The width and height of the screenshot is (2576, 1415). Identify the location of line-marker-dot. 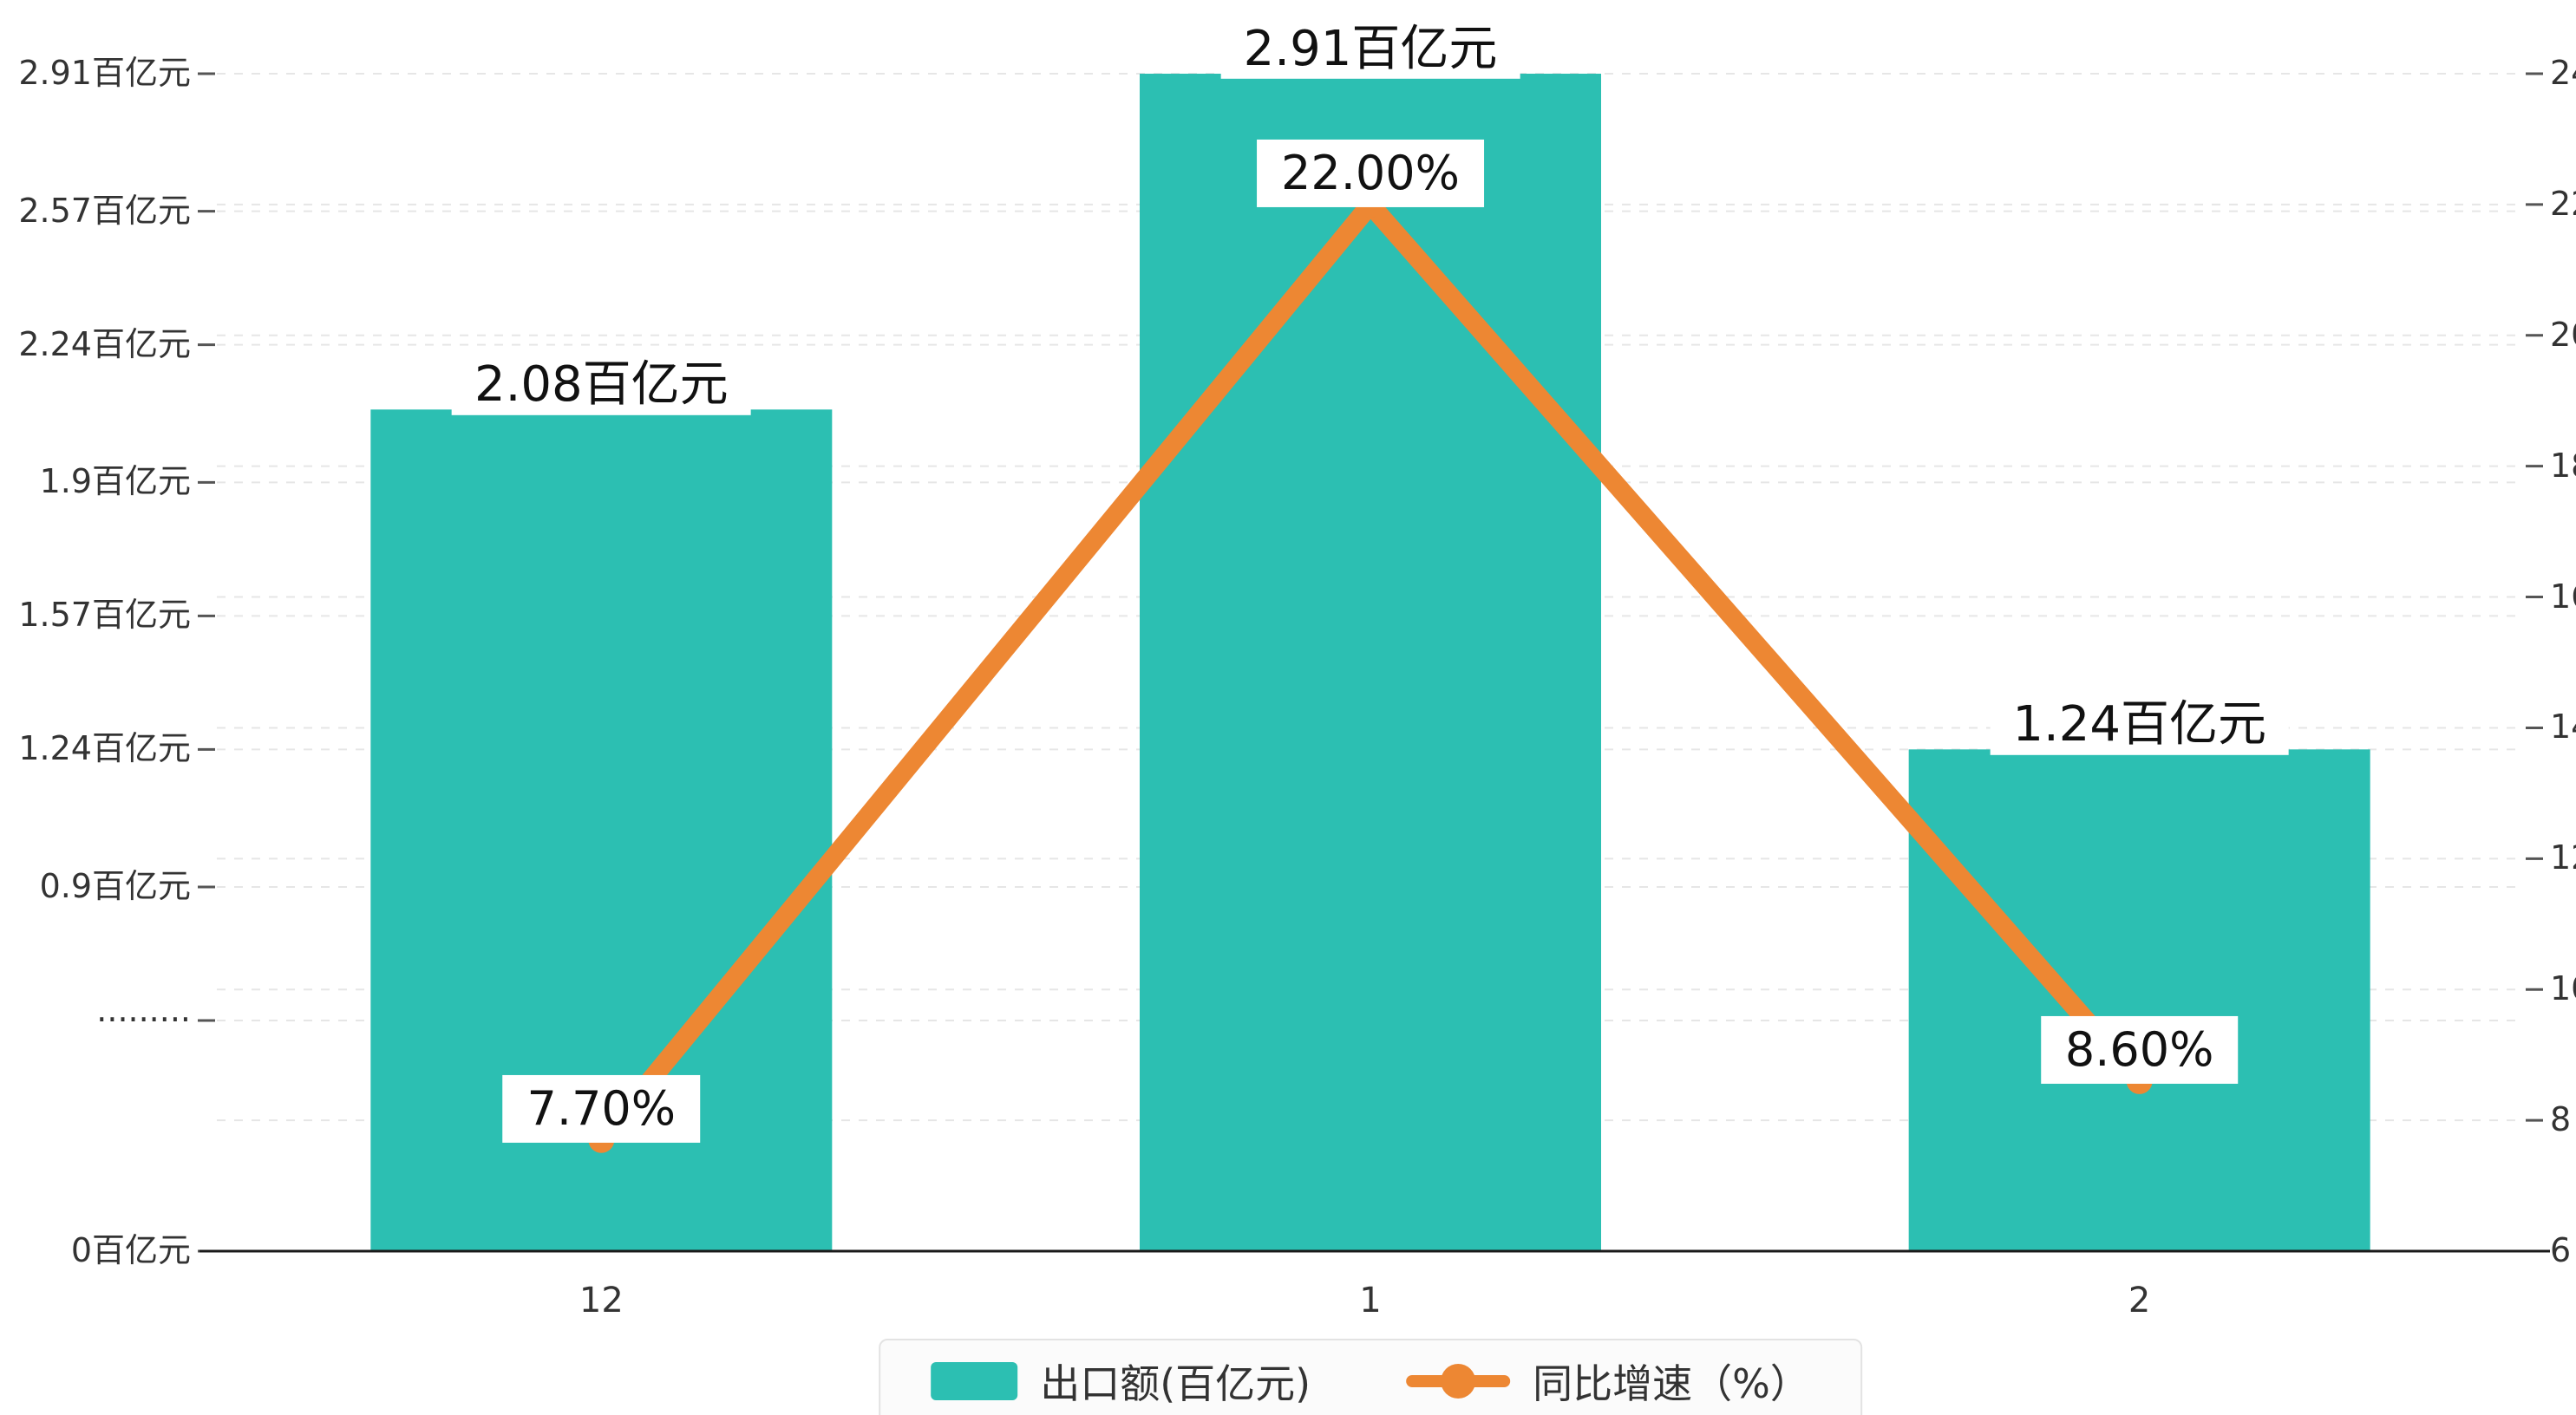
(1458, 1381).